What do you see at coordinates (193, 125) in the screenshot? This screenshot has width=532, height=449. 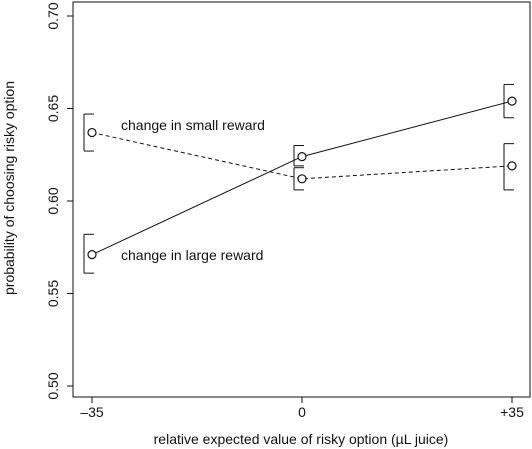 I see `annotation-small-reward: change in small reward` at bounding box center [193, 125].